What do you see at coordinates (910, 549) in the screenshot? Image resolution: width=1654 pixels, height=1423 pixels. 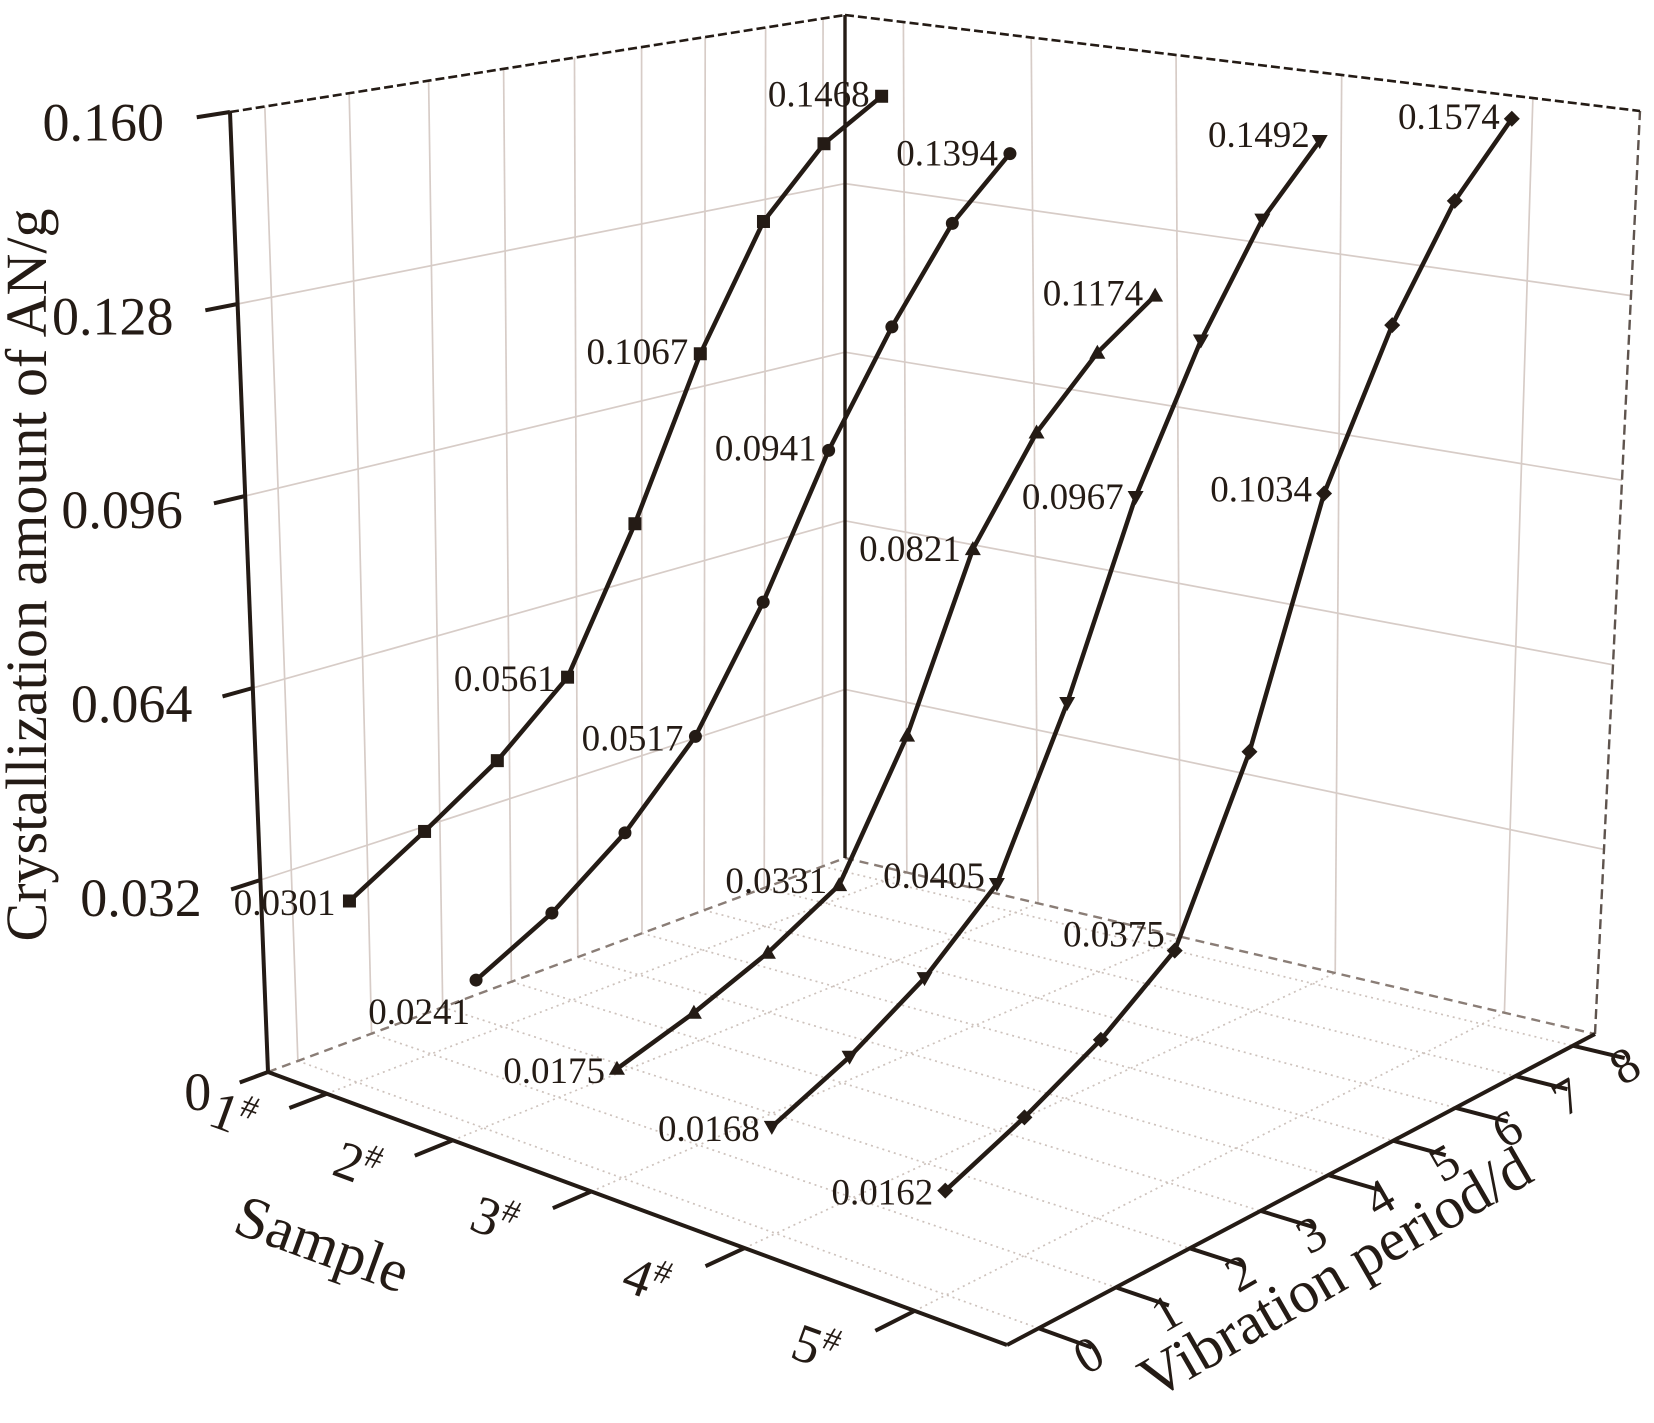 I see `point-value-label: 0.0821` at bounding box center [910, 549].